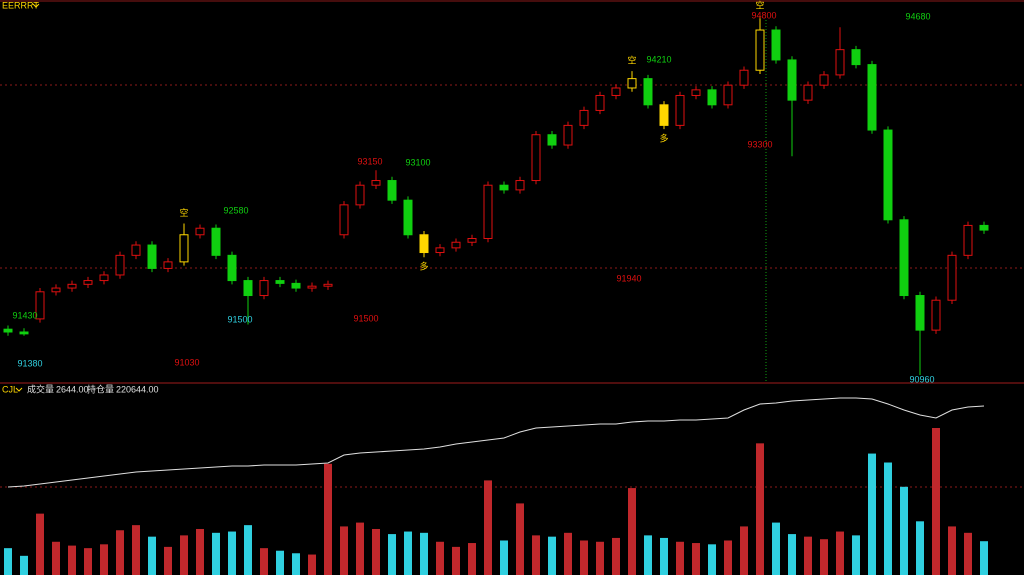 The height and width of the screenshot is (575, 1024). What do you see at coordinates (24, 315) in the screenshot?
I see `price-annotation: 91430` at bounding box center [24, 315].